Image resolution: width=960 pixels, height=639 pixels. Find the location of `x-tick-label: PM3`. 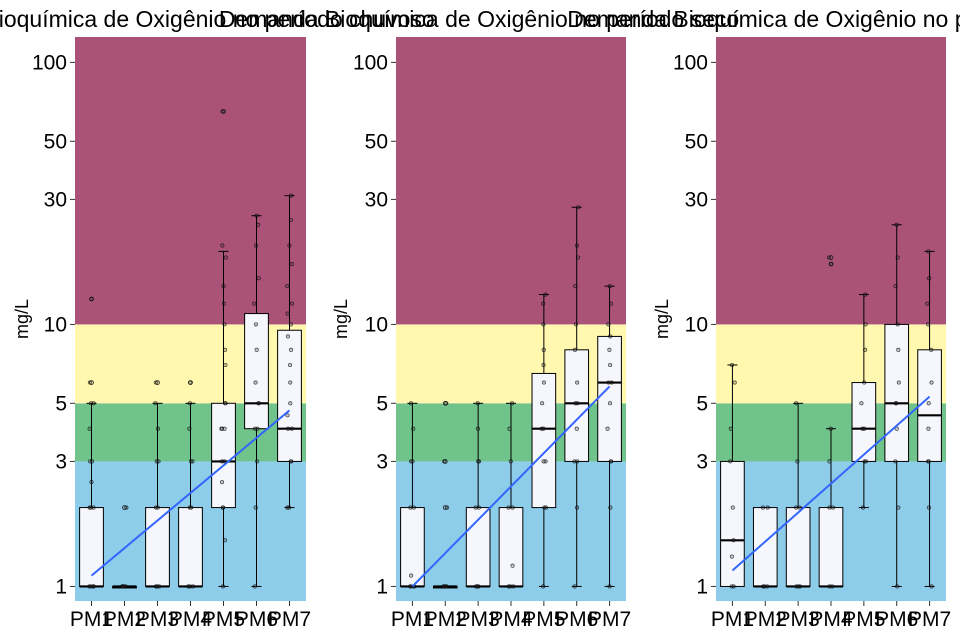

x-tick-label: PM3 is located at coordinates (798, 619).